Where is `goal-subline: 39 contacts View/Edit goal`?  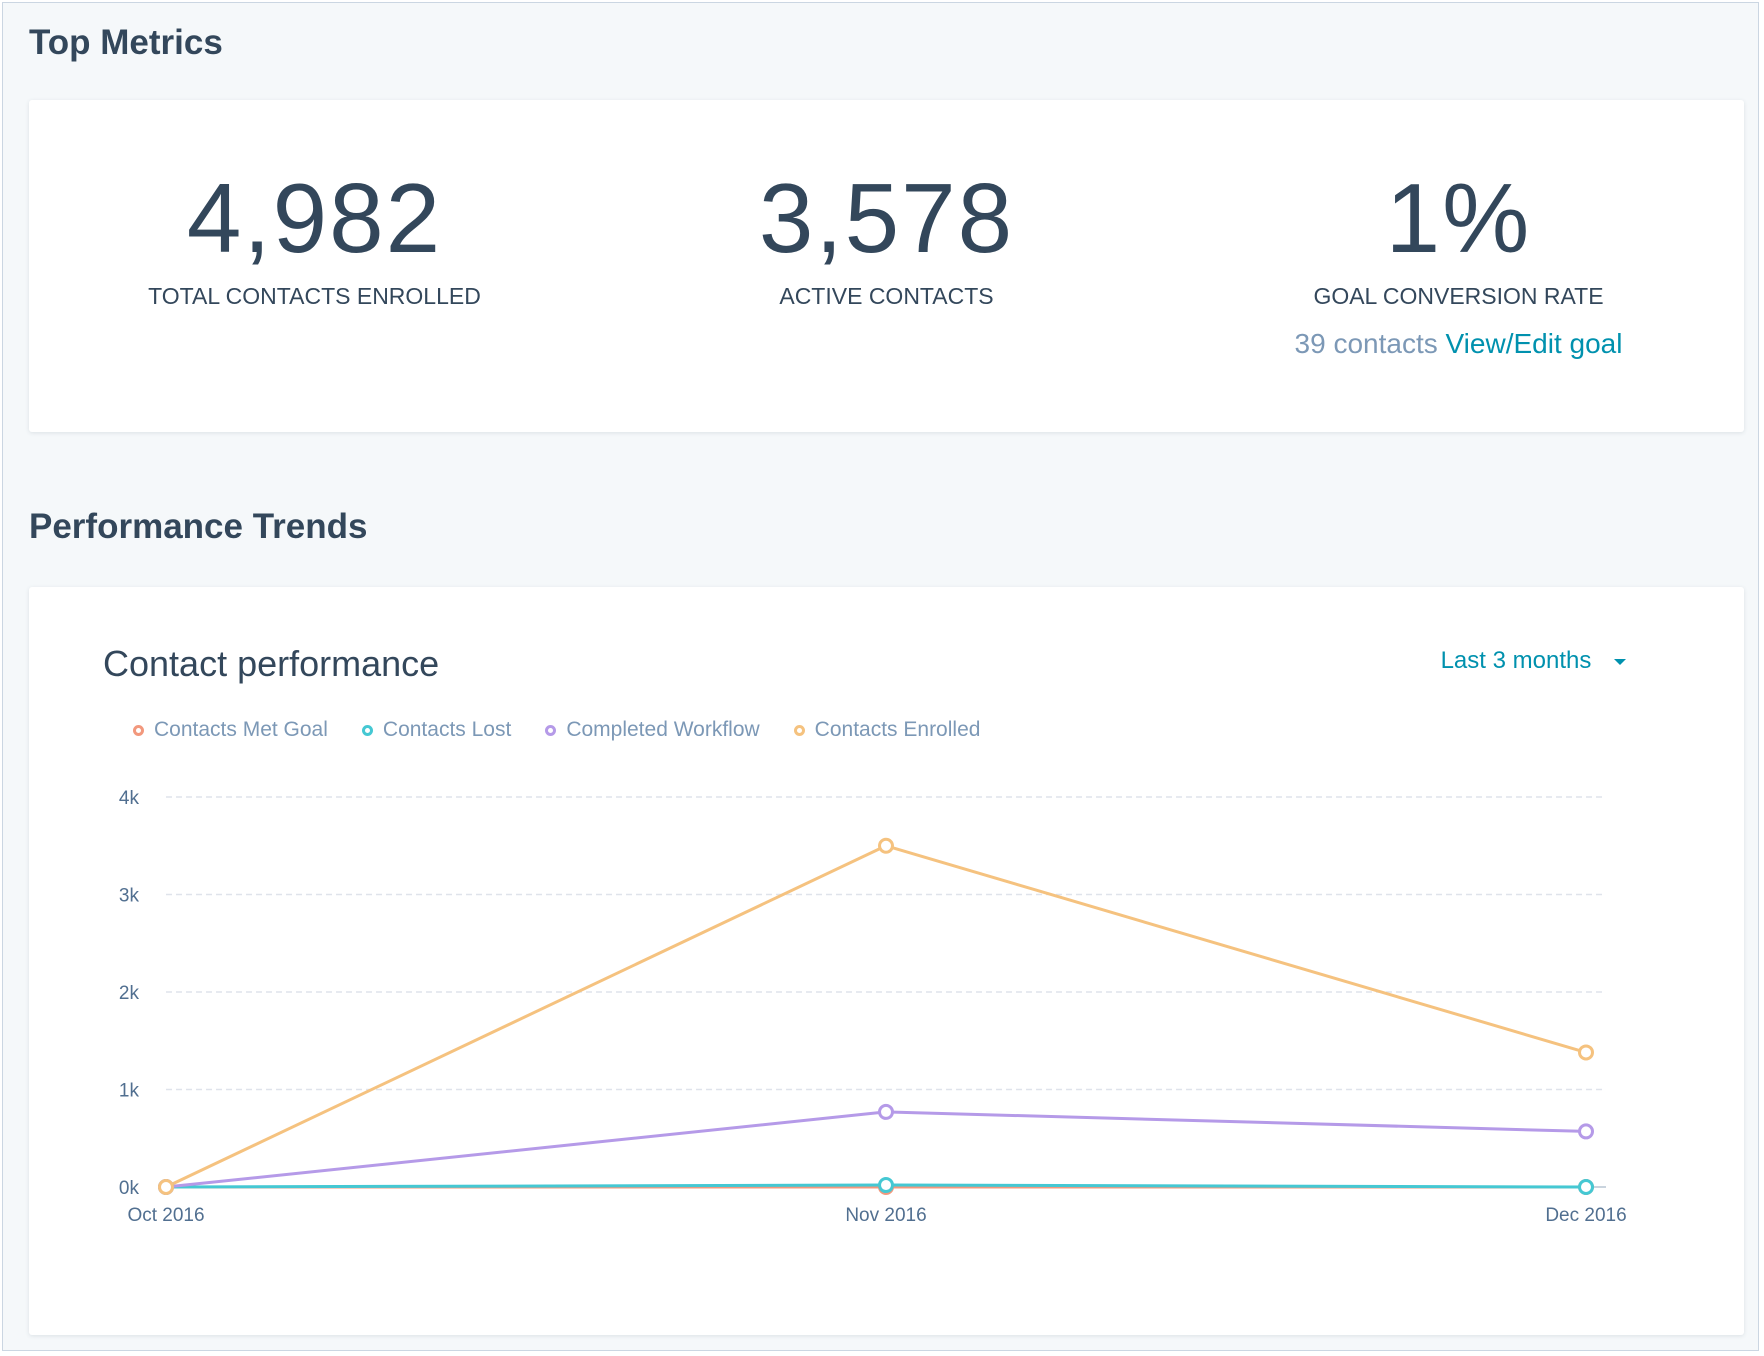 goal-subline: 39 contacts View/Edit goal is located at coordinates (1458, 344).